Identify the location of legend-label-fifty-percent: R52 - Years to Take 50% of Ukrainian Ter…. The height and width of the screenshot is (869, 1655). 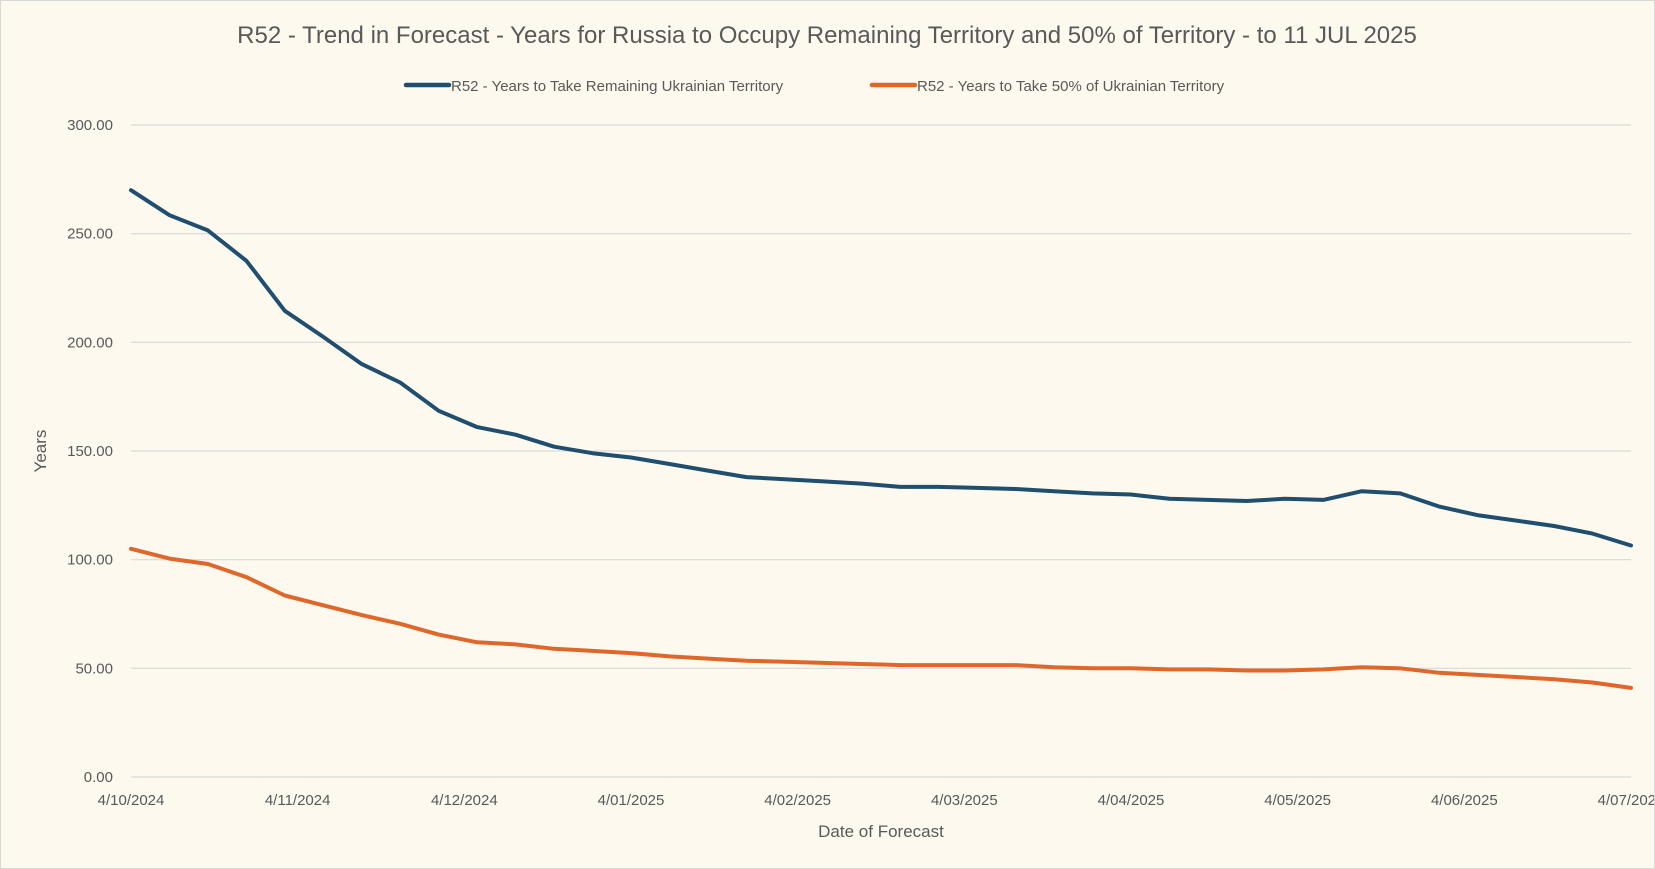
(1071, 86).